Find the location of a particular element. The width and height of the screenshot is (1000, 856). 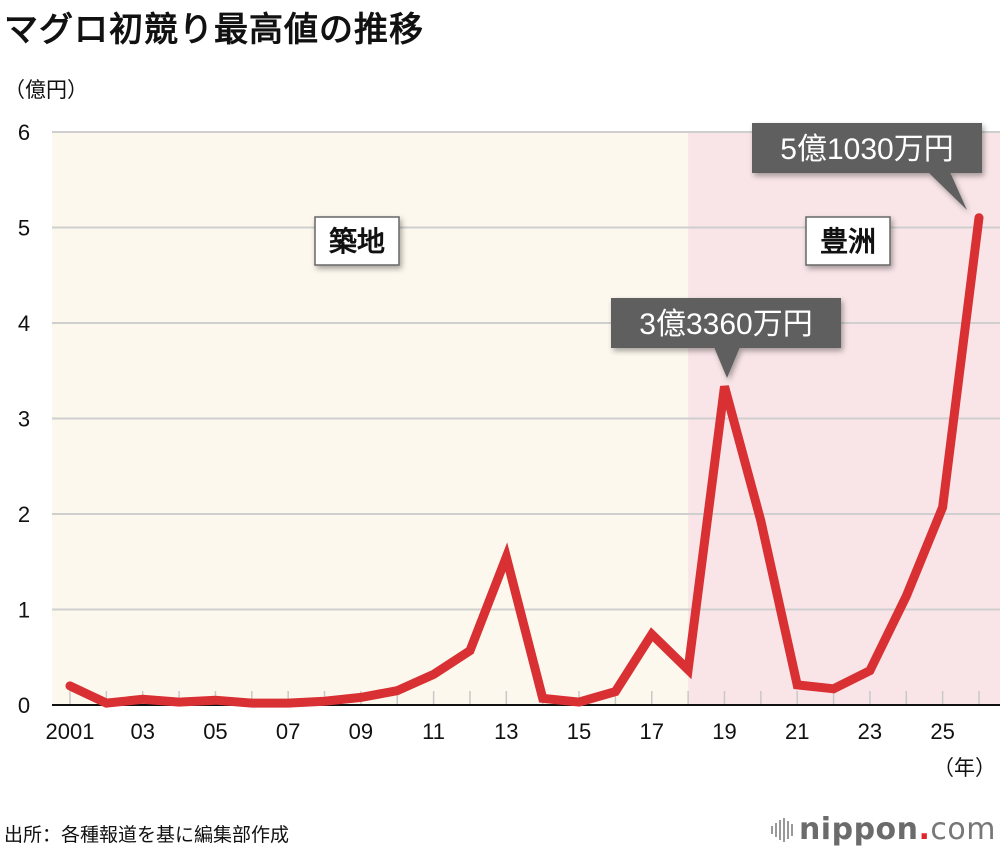

x-tick-label: 11 is located at coordinates (433, 731).